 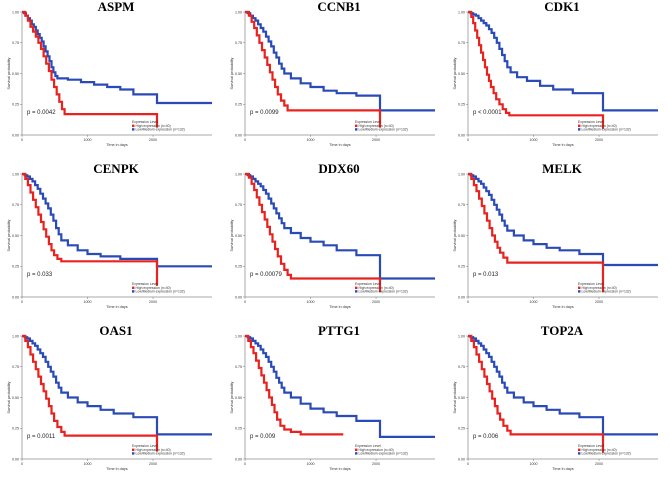 What do you see at coordinates (561, 7) in the screenshot?
I see `panel-title: CDK1` at bounding box center [561, 7].